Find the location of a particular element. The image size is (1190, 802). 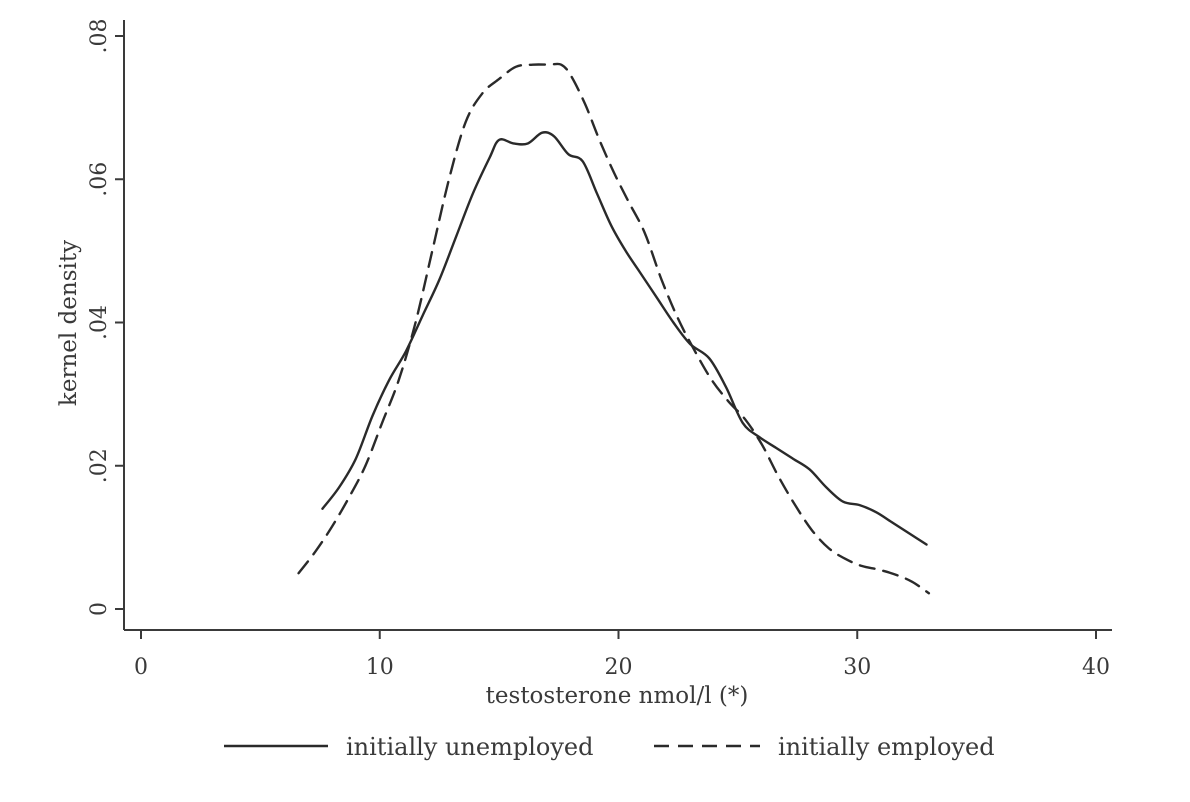

x-tick-label: 10 is located at coordinates (380, 667).